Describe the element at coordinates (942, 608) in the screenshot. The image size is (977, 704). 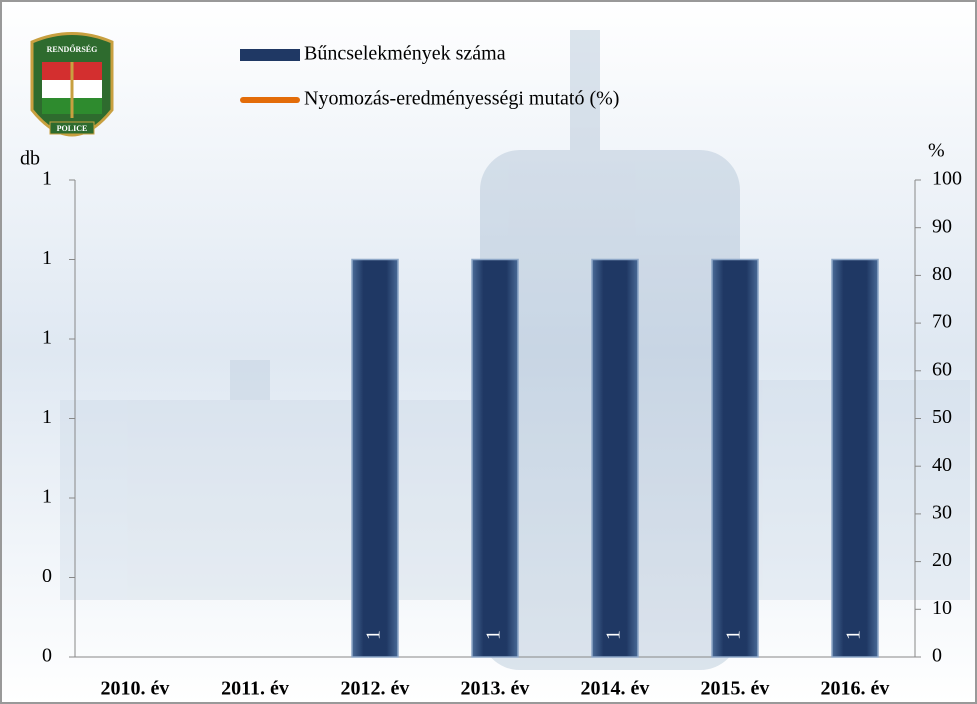
I see `y2-tick-label: 10` at that location.